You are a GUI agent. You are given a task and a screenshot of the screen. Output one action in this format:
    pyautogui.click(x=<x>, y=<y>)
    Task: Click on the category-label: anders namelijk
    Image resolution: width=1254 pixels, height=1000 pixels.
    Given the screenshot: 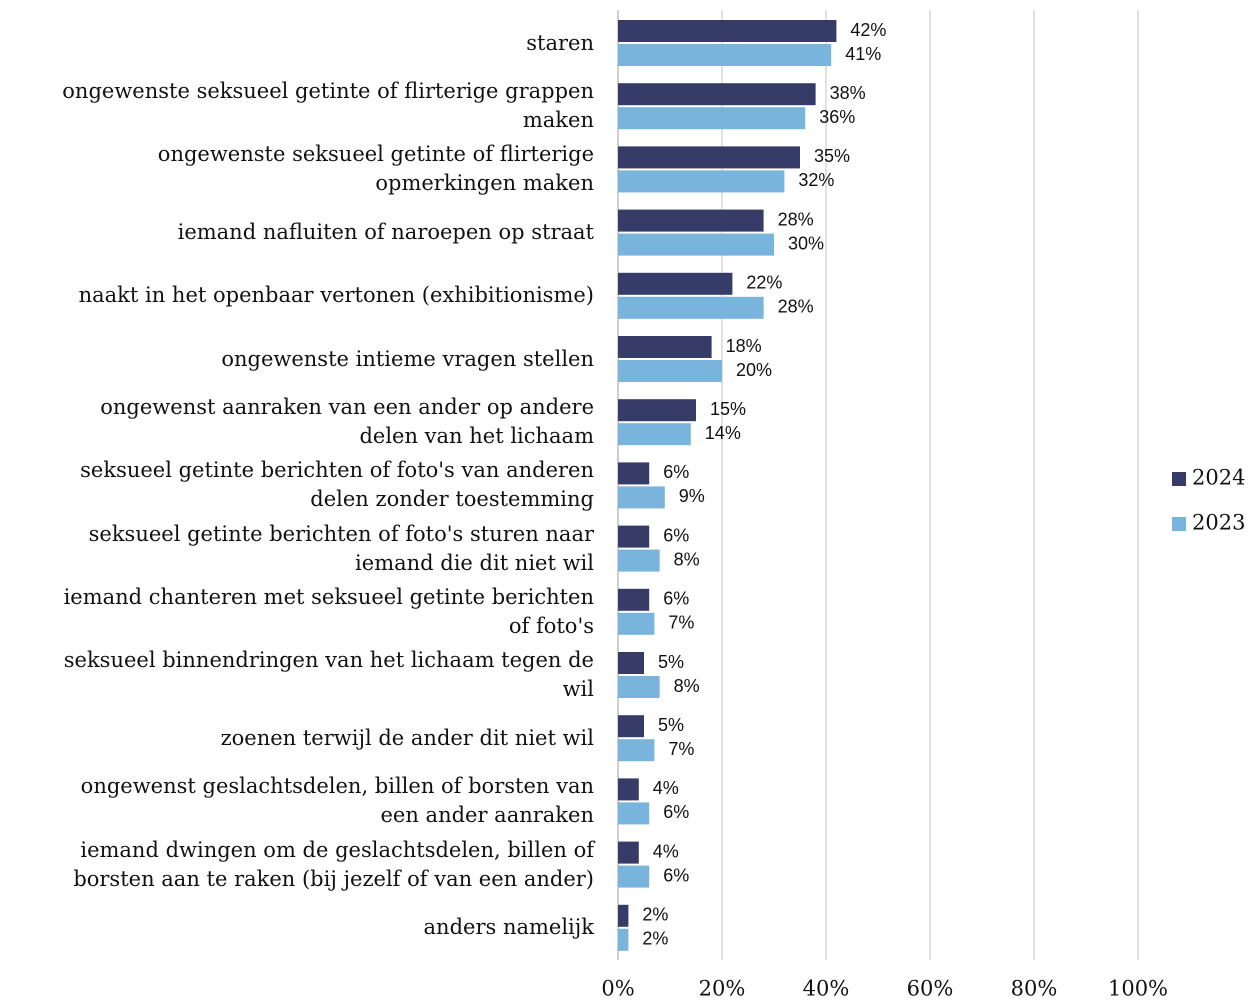 What is the action you would take?
    pyautogui.click(x=508, y=927)
    